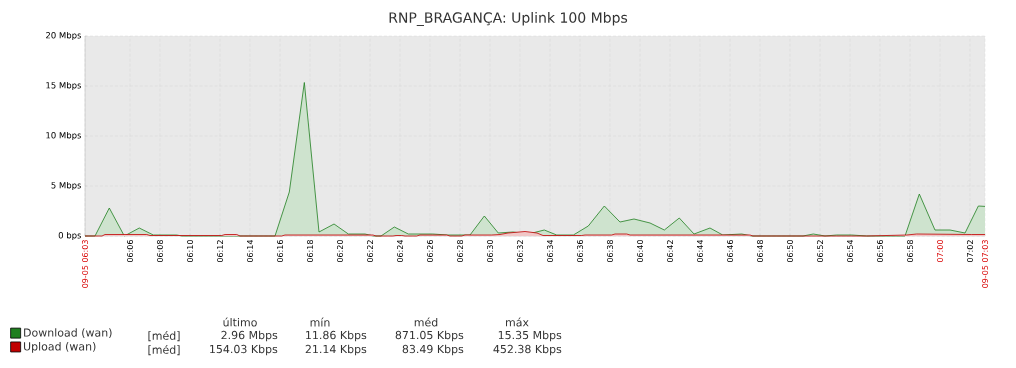 The image size is (1016, 368). Describe the element at coordinates (220, 251) in the screenshot. I see `x-tick-label: 06:12` at that location.